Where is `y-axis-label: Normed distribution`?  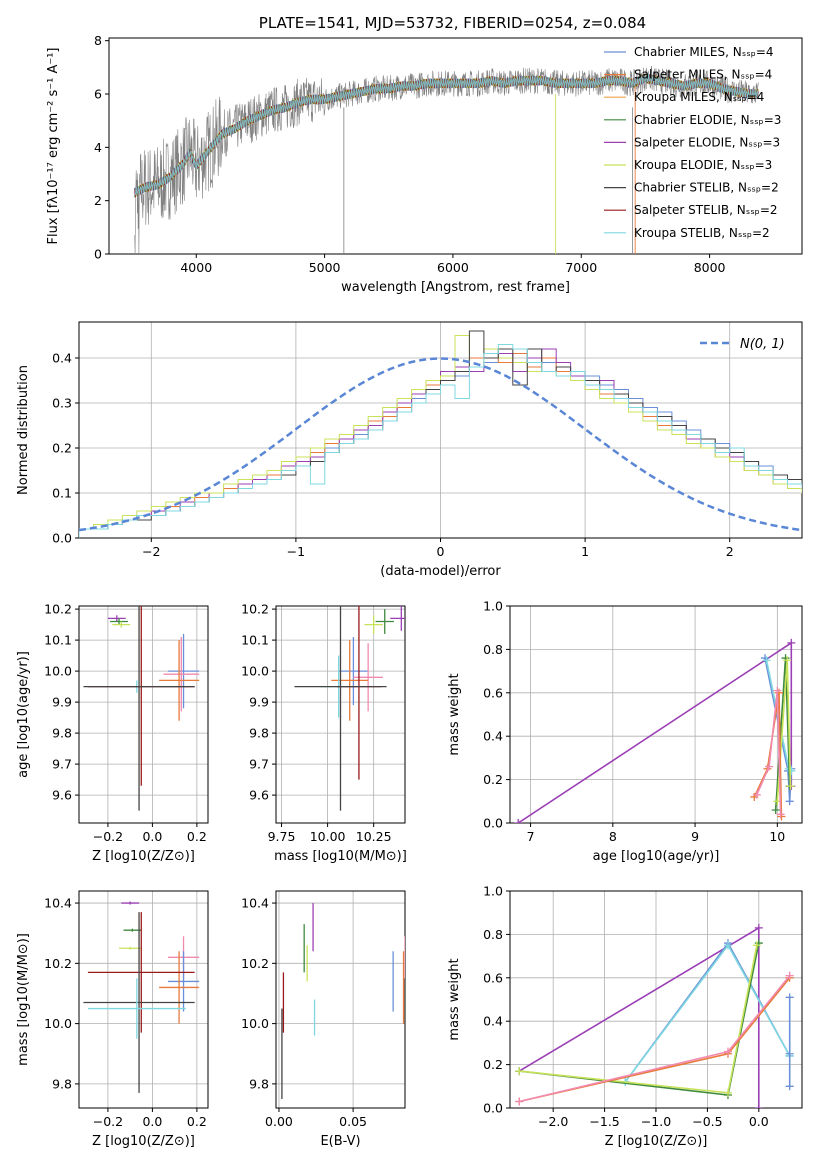
y-axis-label: Normed distribution is located at coordinates (23, 430).